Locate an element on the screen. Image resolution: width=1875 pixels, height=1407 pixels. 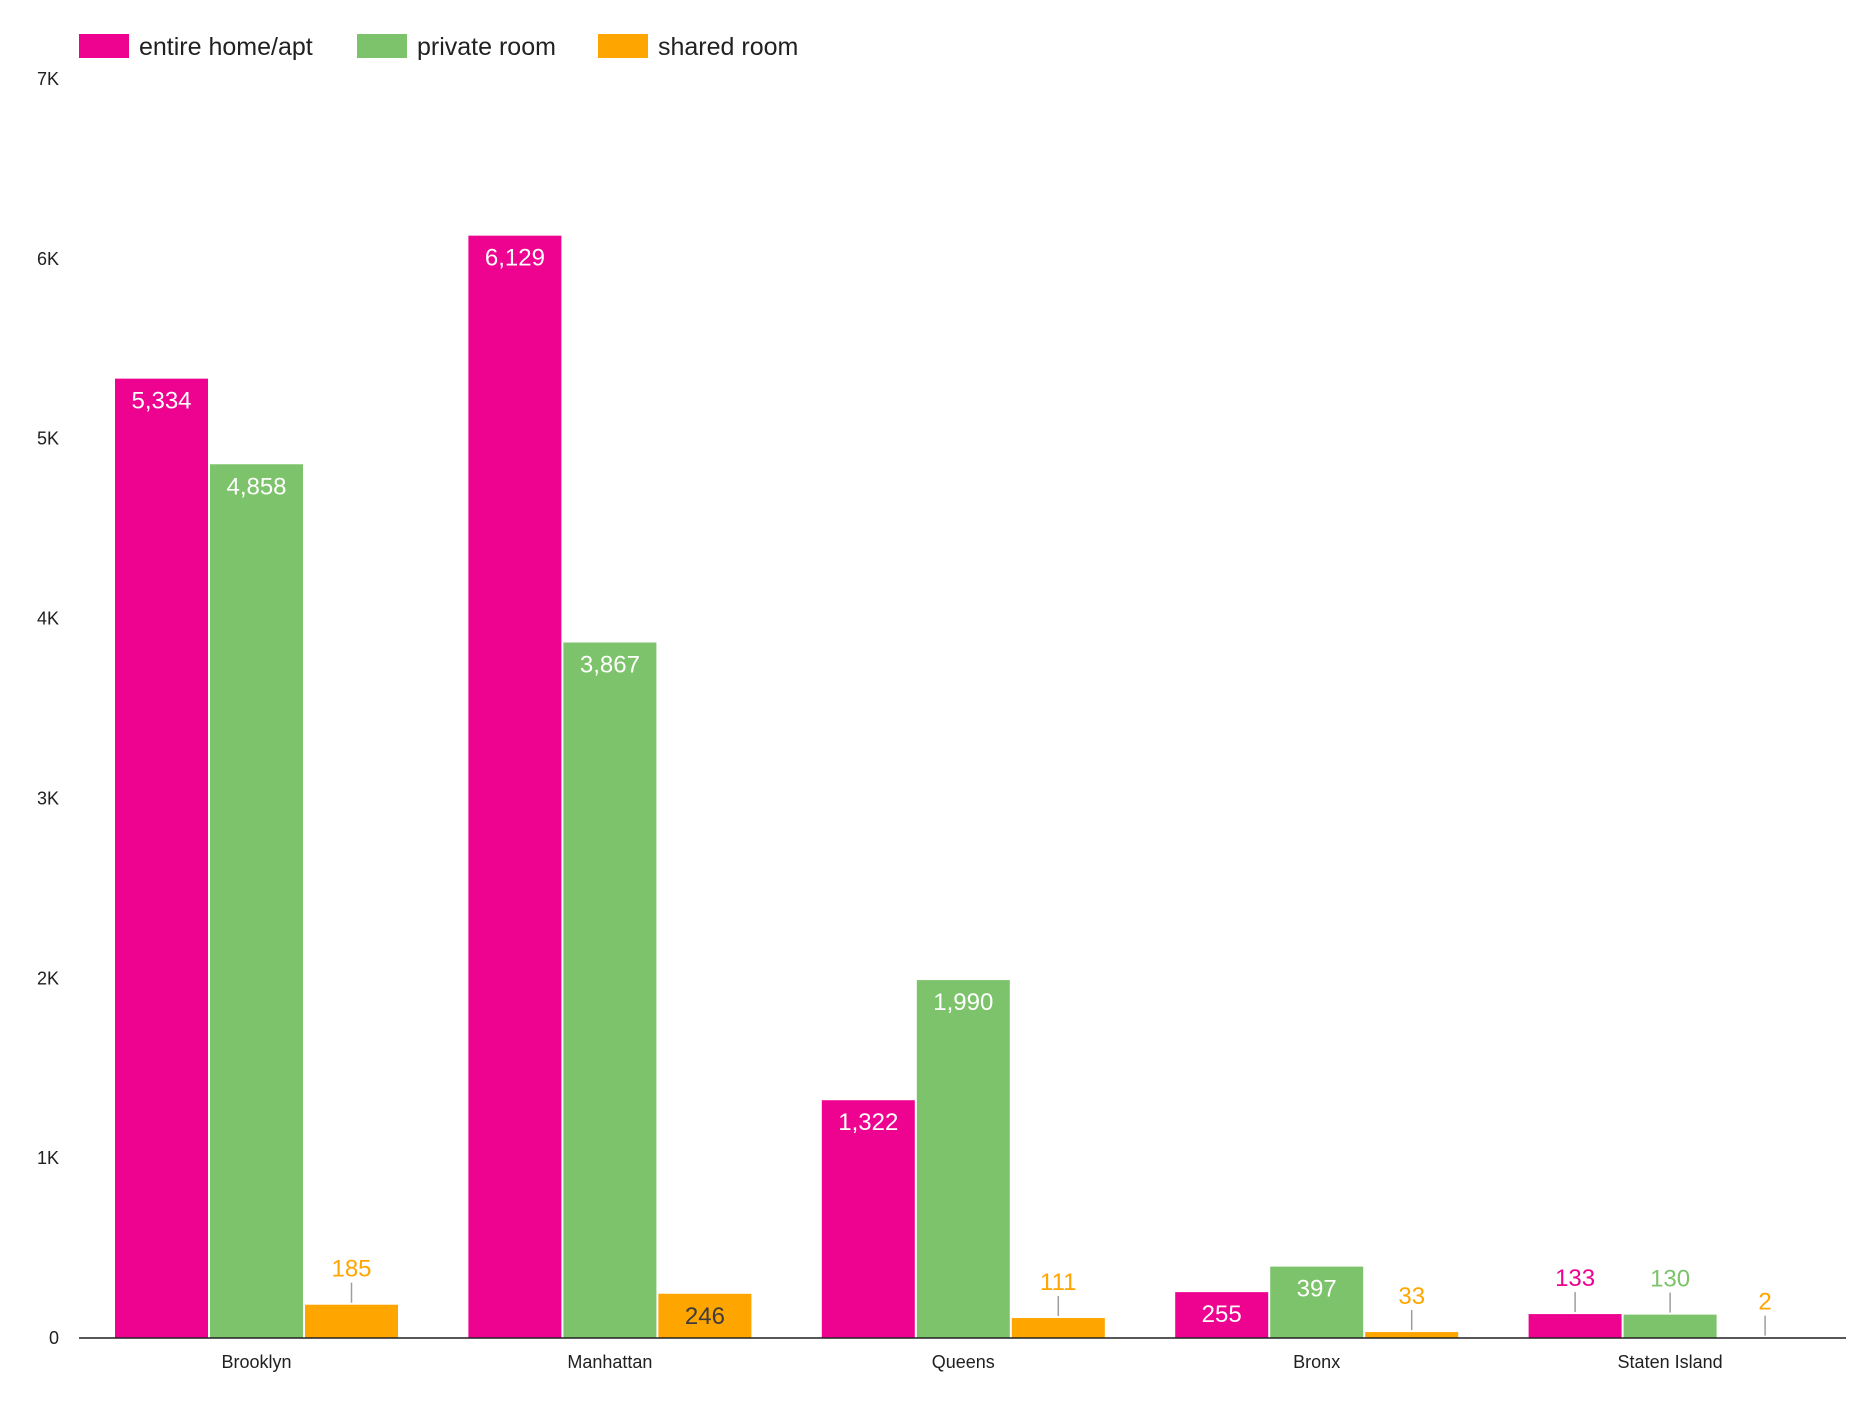
data-label-4-2: 2 is located at coordinates (1764, 1302).